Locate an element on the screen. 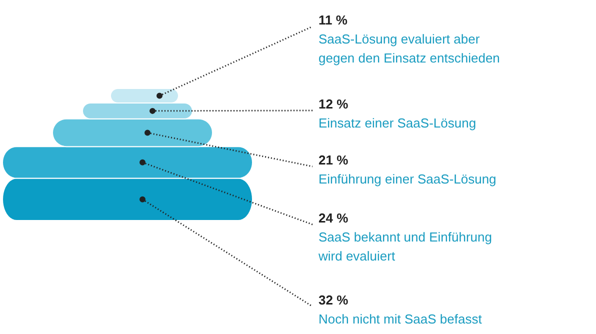  data-label: 32 % is located at coordinates (333, 300).